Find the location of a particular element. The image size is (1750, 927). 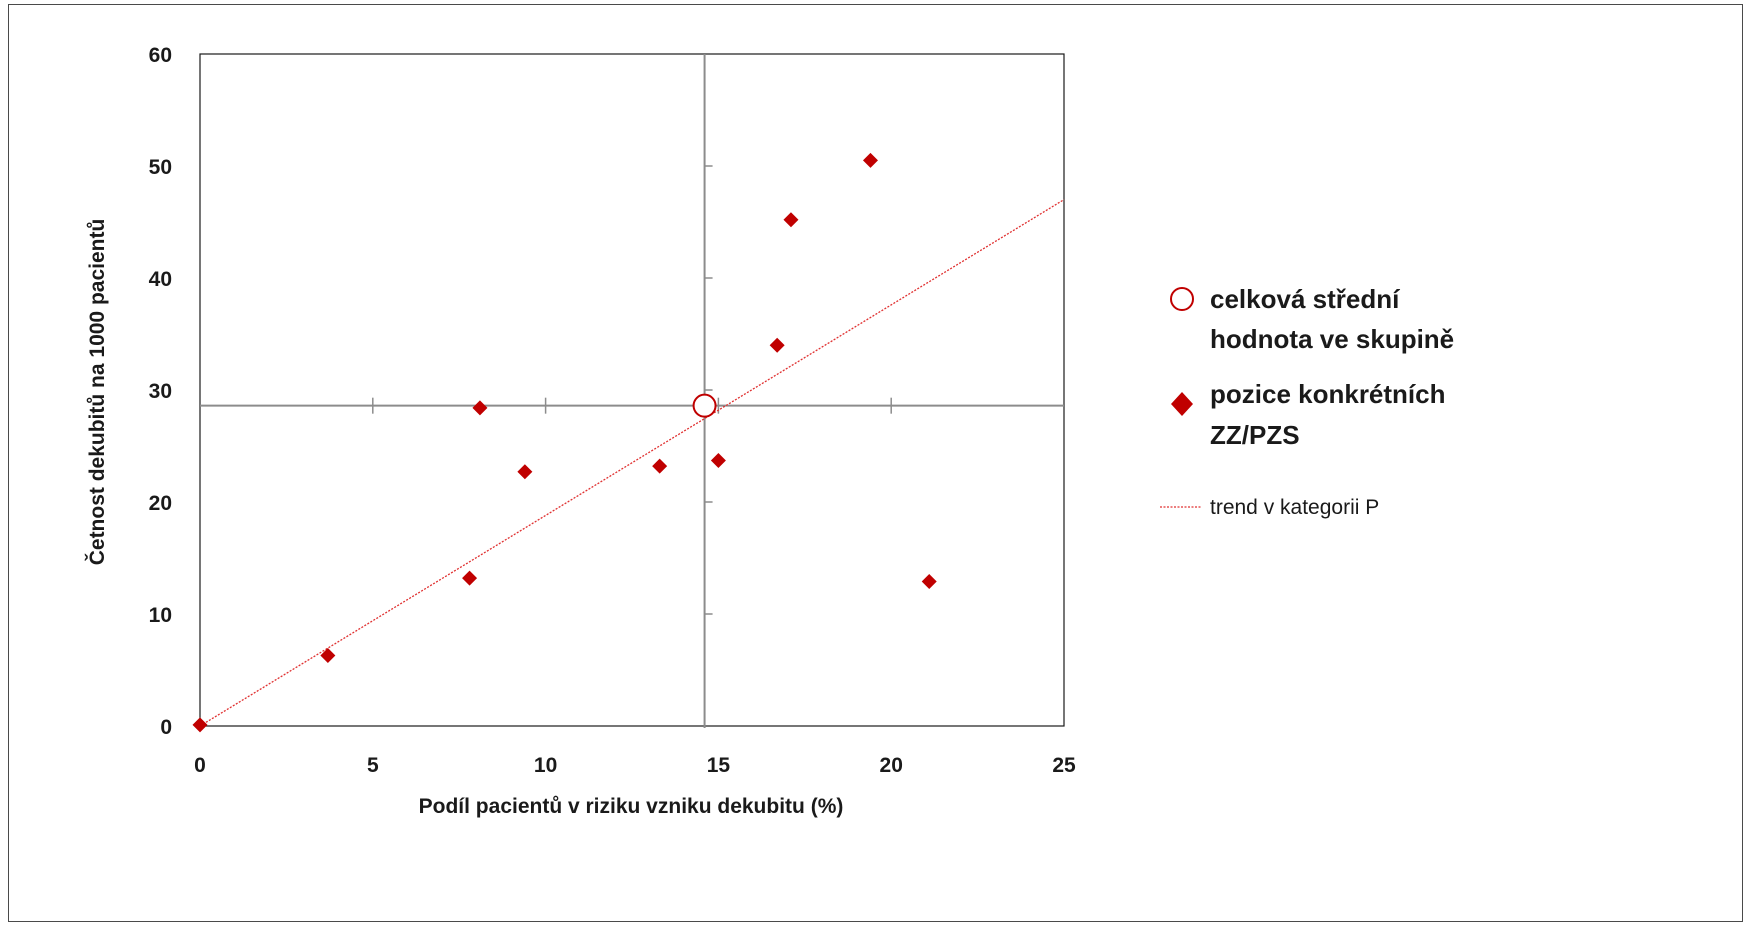

y-axis: 0 10 20 30 40 50 60 is located at coordinates (160, 391).